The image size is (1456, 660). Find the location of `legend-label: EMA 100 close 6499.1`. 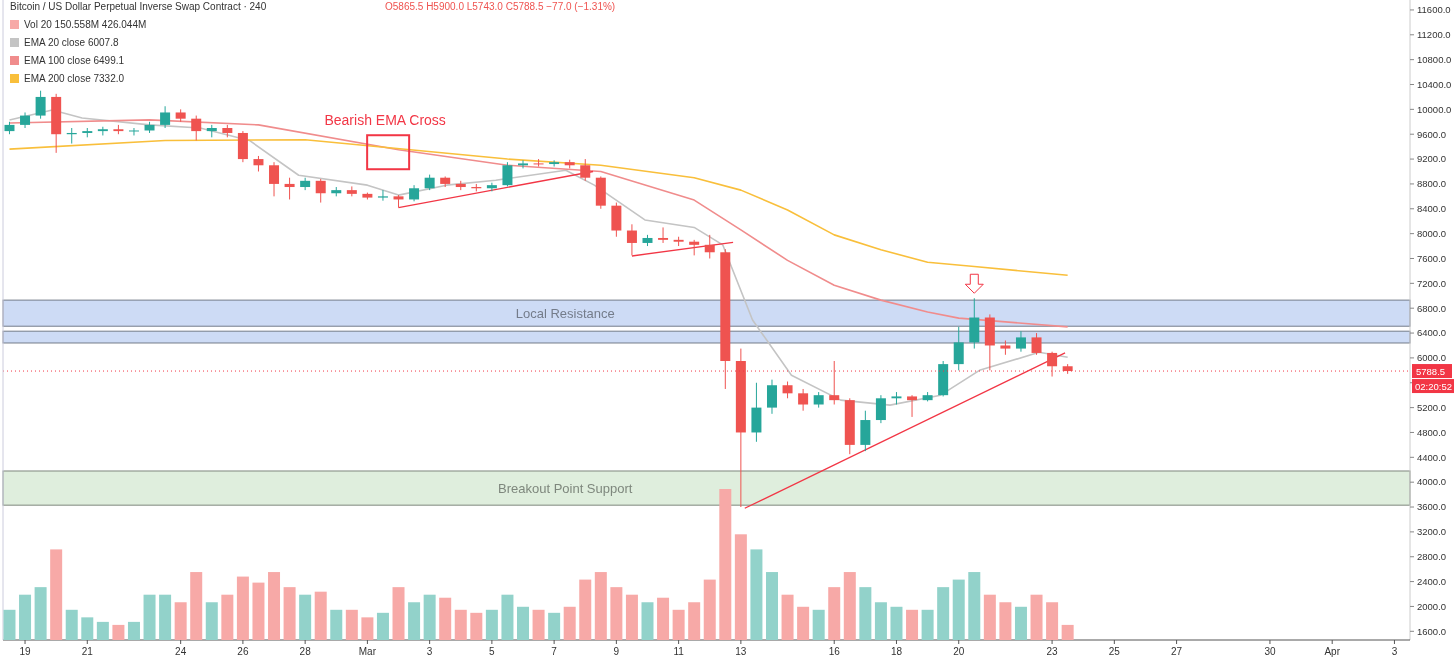

legend-label: EMA 100 close 6499.1 is located at coordinates (74, 60).